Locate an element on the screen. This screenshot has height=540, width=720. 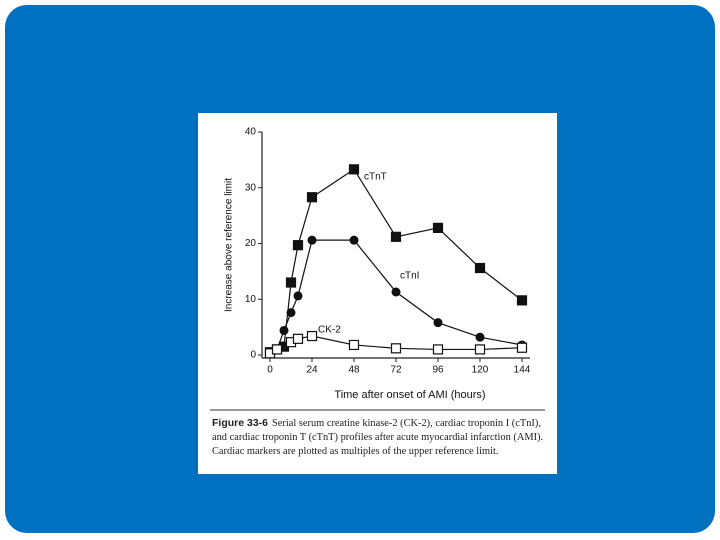
y-tick-label: 0 is located at coordinates (253, 355).